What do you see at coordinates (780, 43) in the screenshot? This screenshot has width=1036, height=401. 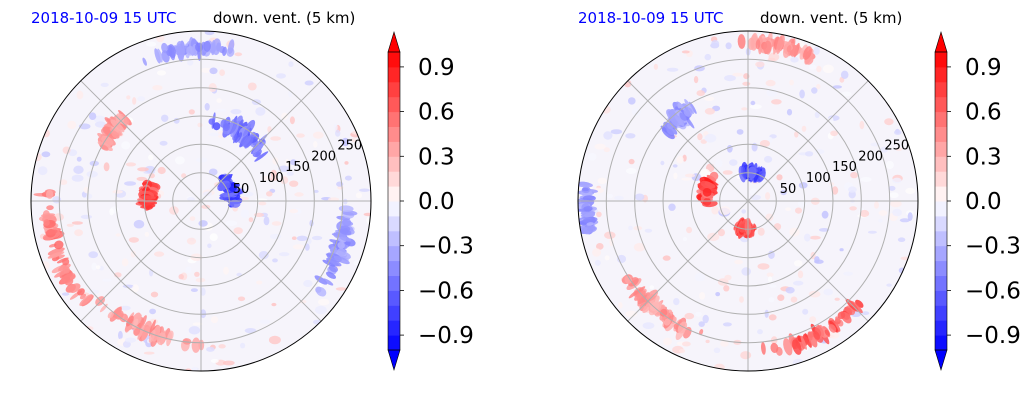 I see `panel-2-feature-4-cell` at bounding box center [780, 43].